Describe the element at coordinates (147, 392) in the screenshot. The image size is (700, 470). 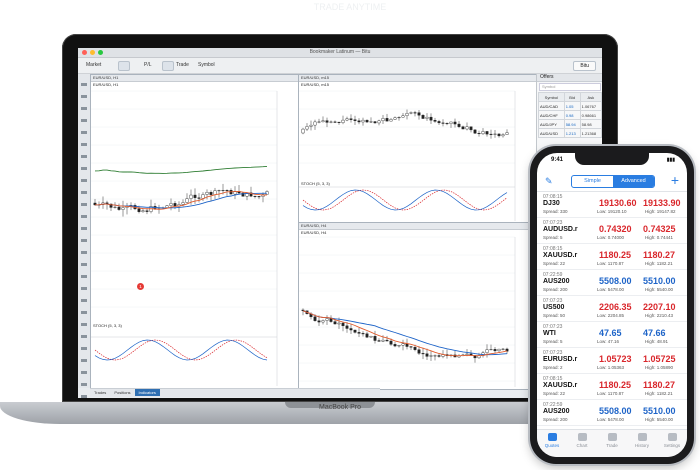
I see `tab-indicators: Indicators` at that location.